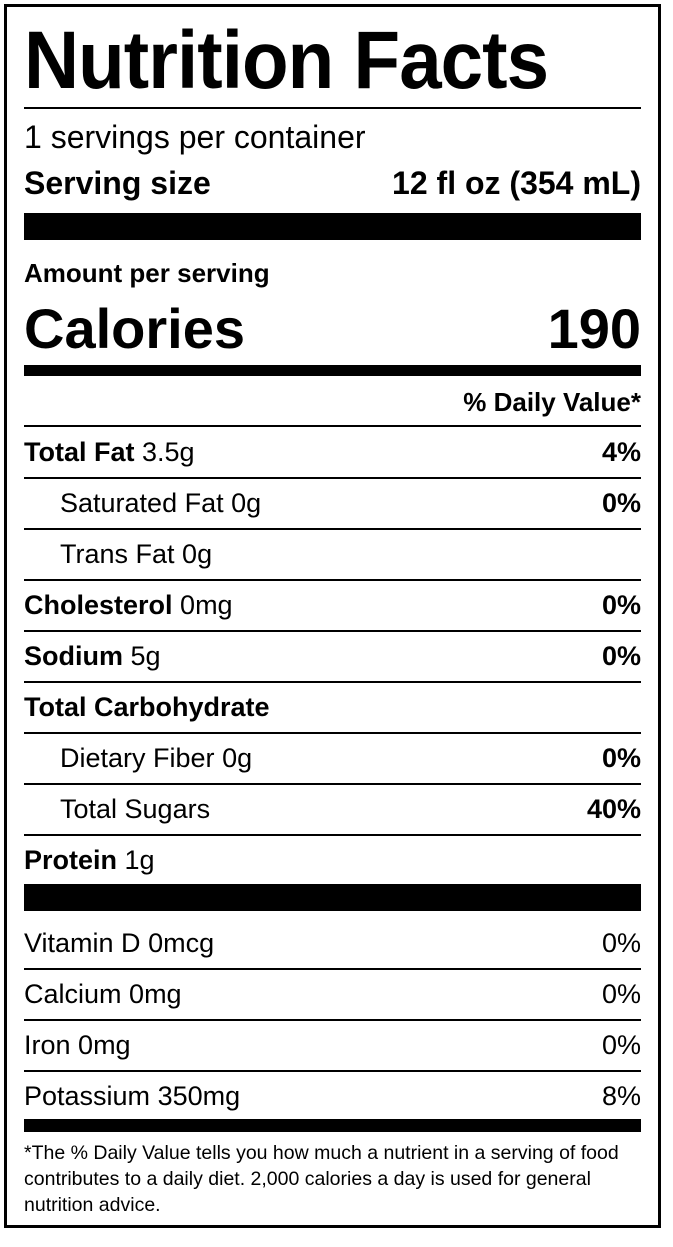 The height and width of the screenshot is (1247, 673). What do you see at coordinates (142, 503) in the screenshot?
I see `nutrient-name: Saturated Fat` at bounding box center [142, 503].